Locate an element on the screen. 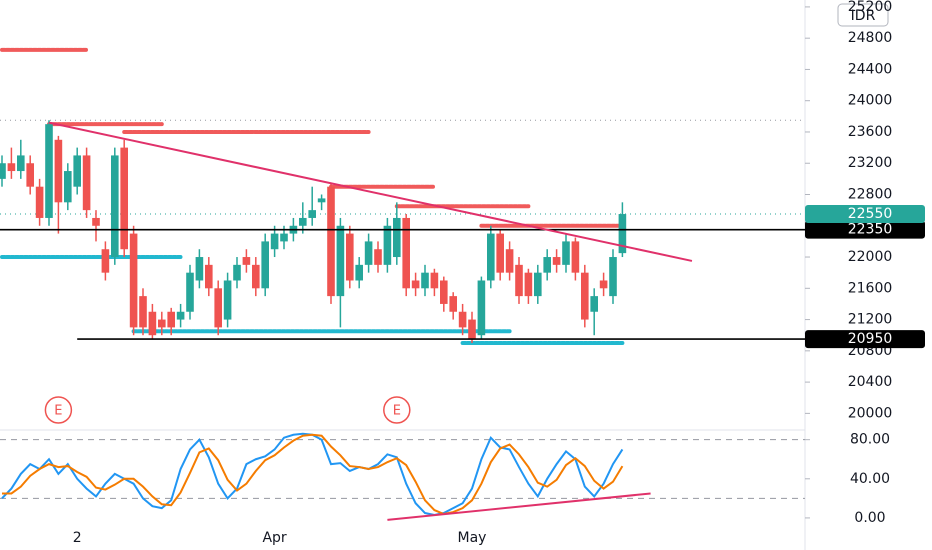  stoch-line is located at coordinates (313, 474).